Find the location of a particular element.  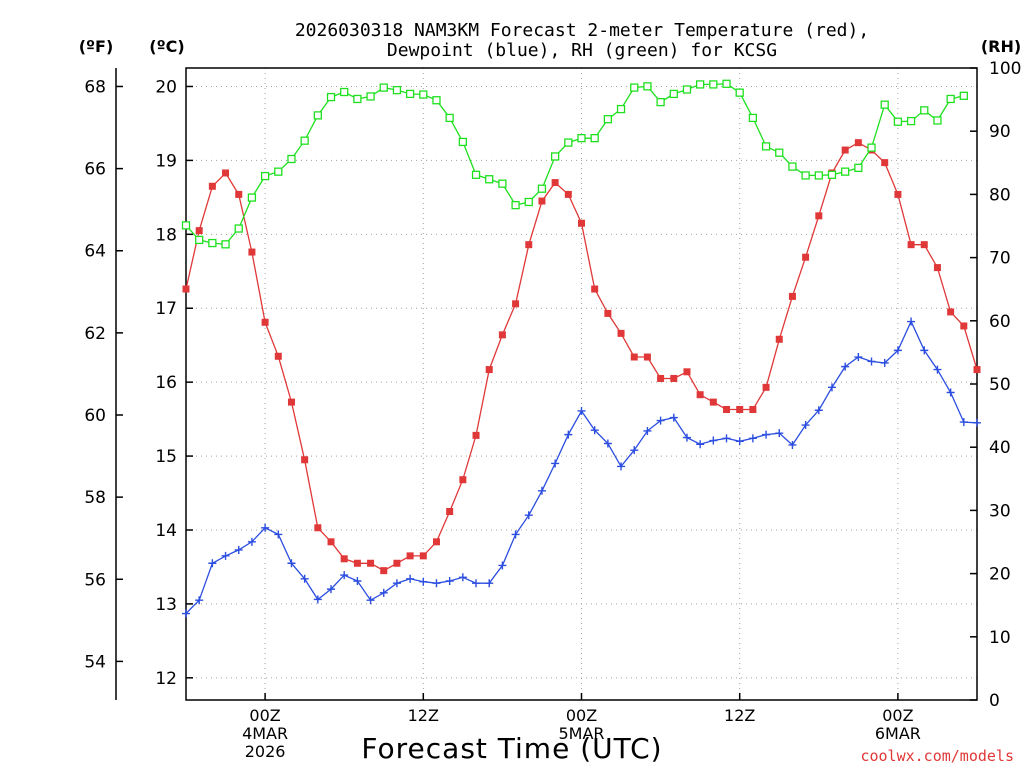

rh-tick-label: 60 is located at coordinates (1000, 322).